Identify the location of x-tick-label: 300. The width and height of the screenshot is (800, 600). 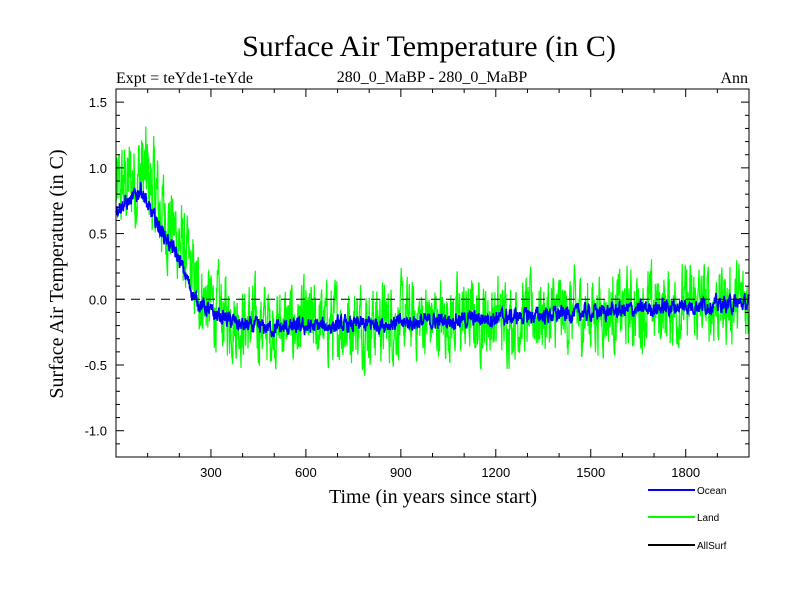
(211, 472).